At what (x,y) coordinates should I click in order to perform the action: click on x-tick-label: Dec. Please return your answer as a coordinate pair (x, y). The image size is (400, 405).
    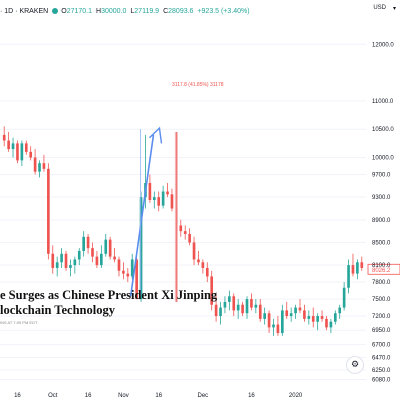
    Looking at the image, I should click on (203, 396).